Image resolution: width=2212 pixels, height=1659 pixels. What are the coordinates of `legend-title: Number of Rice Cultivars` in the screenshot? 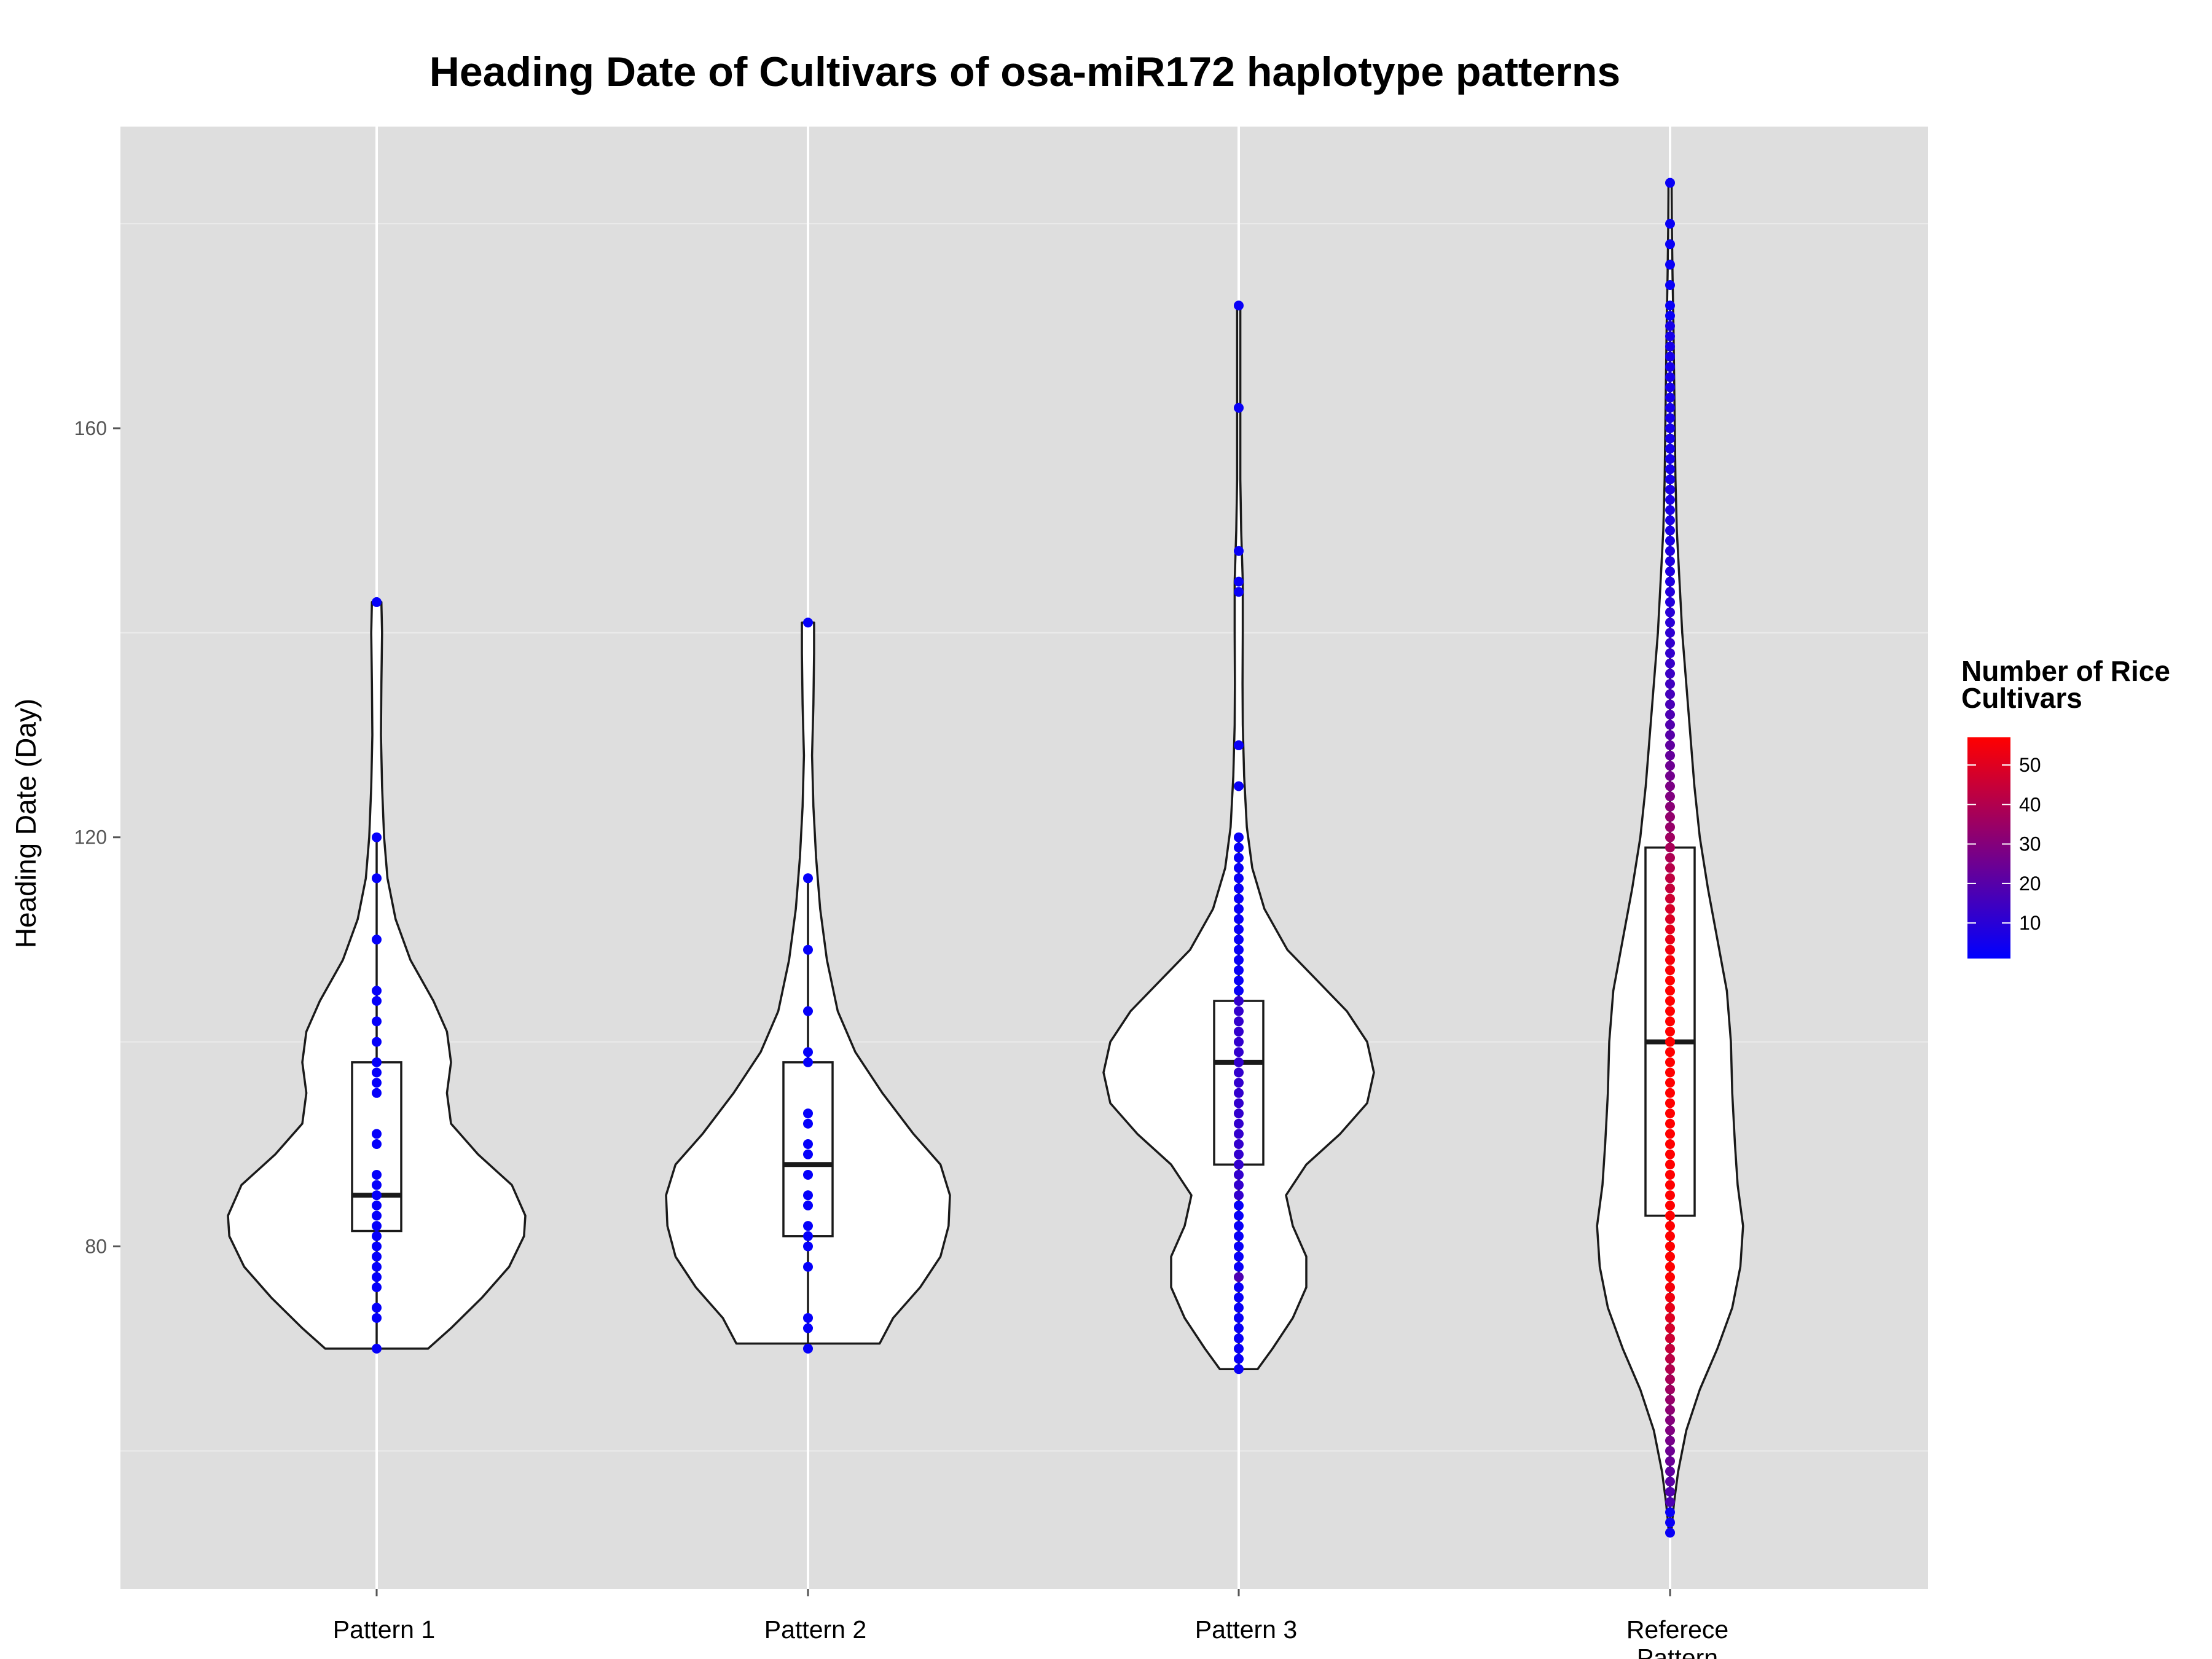 It's located at (2065, 684).